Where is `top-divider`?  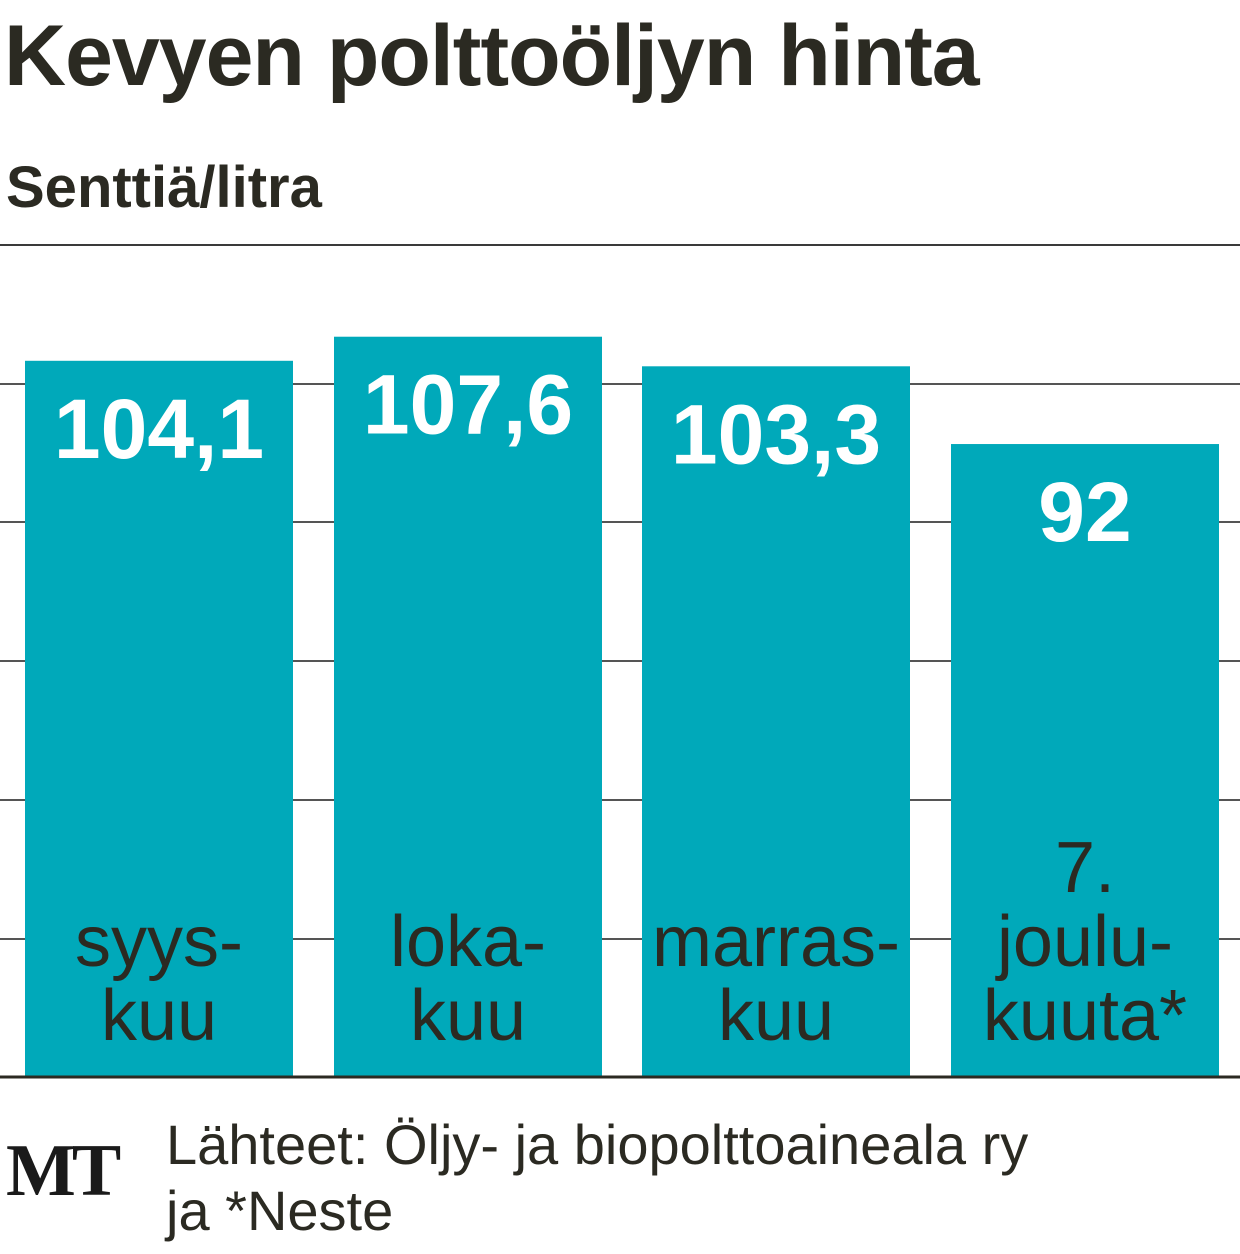
top-divider is located at coordinates (620, 245).